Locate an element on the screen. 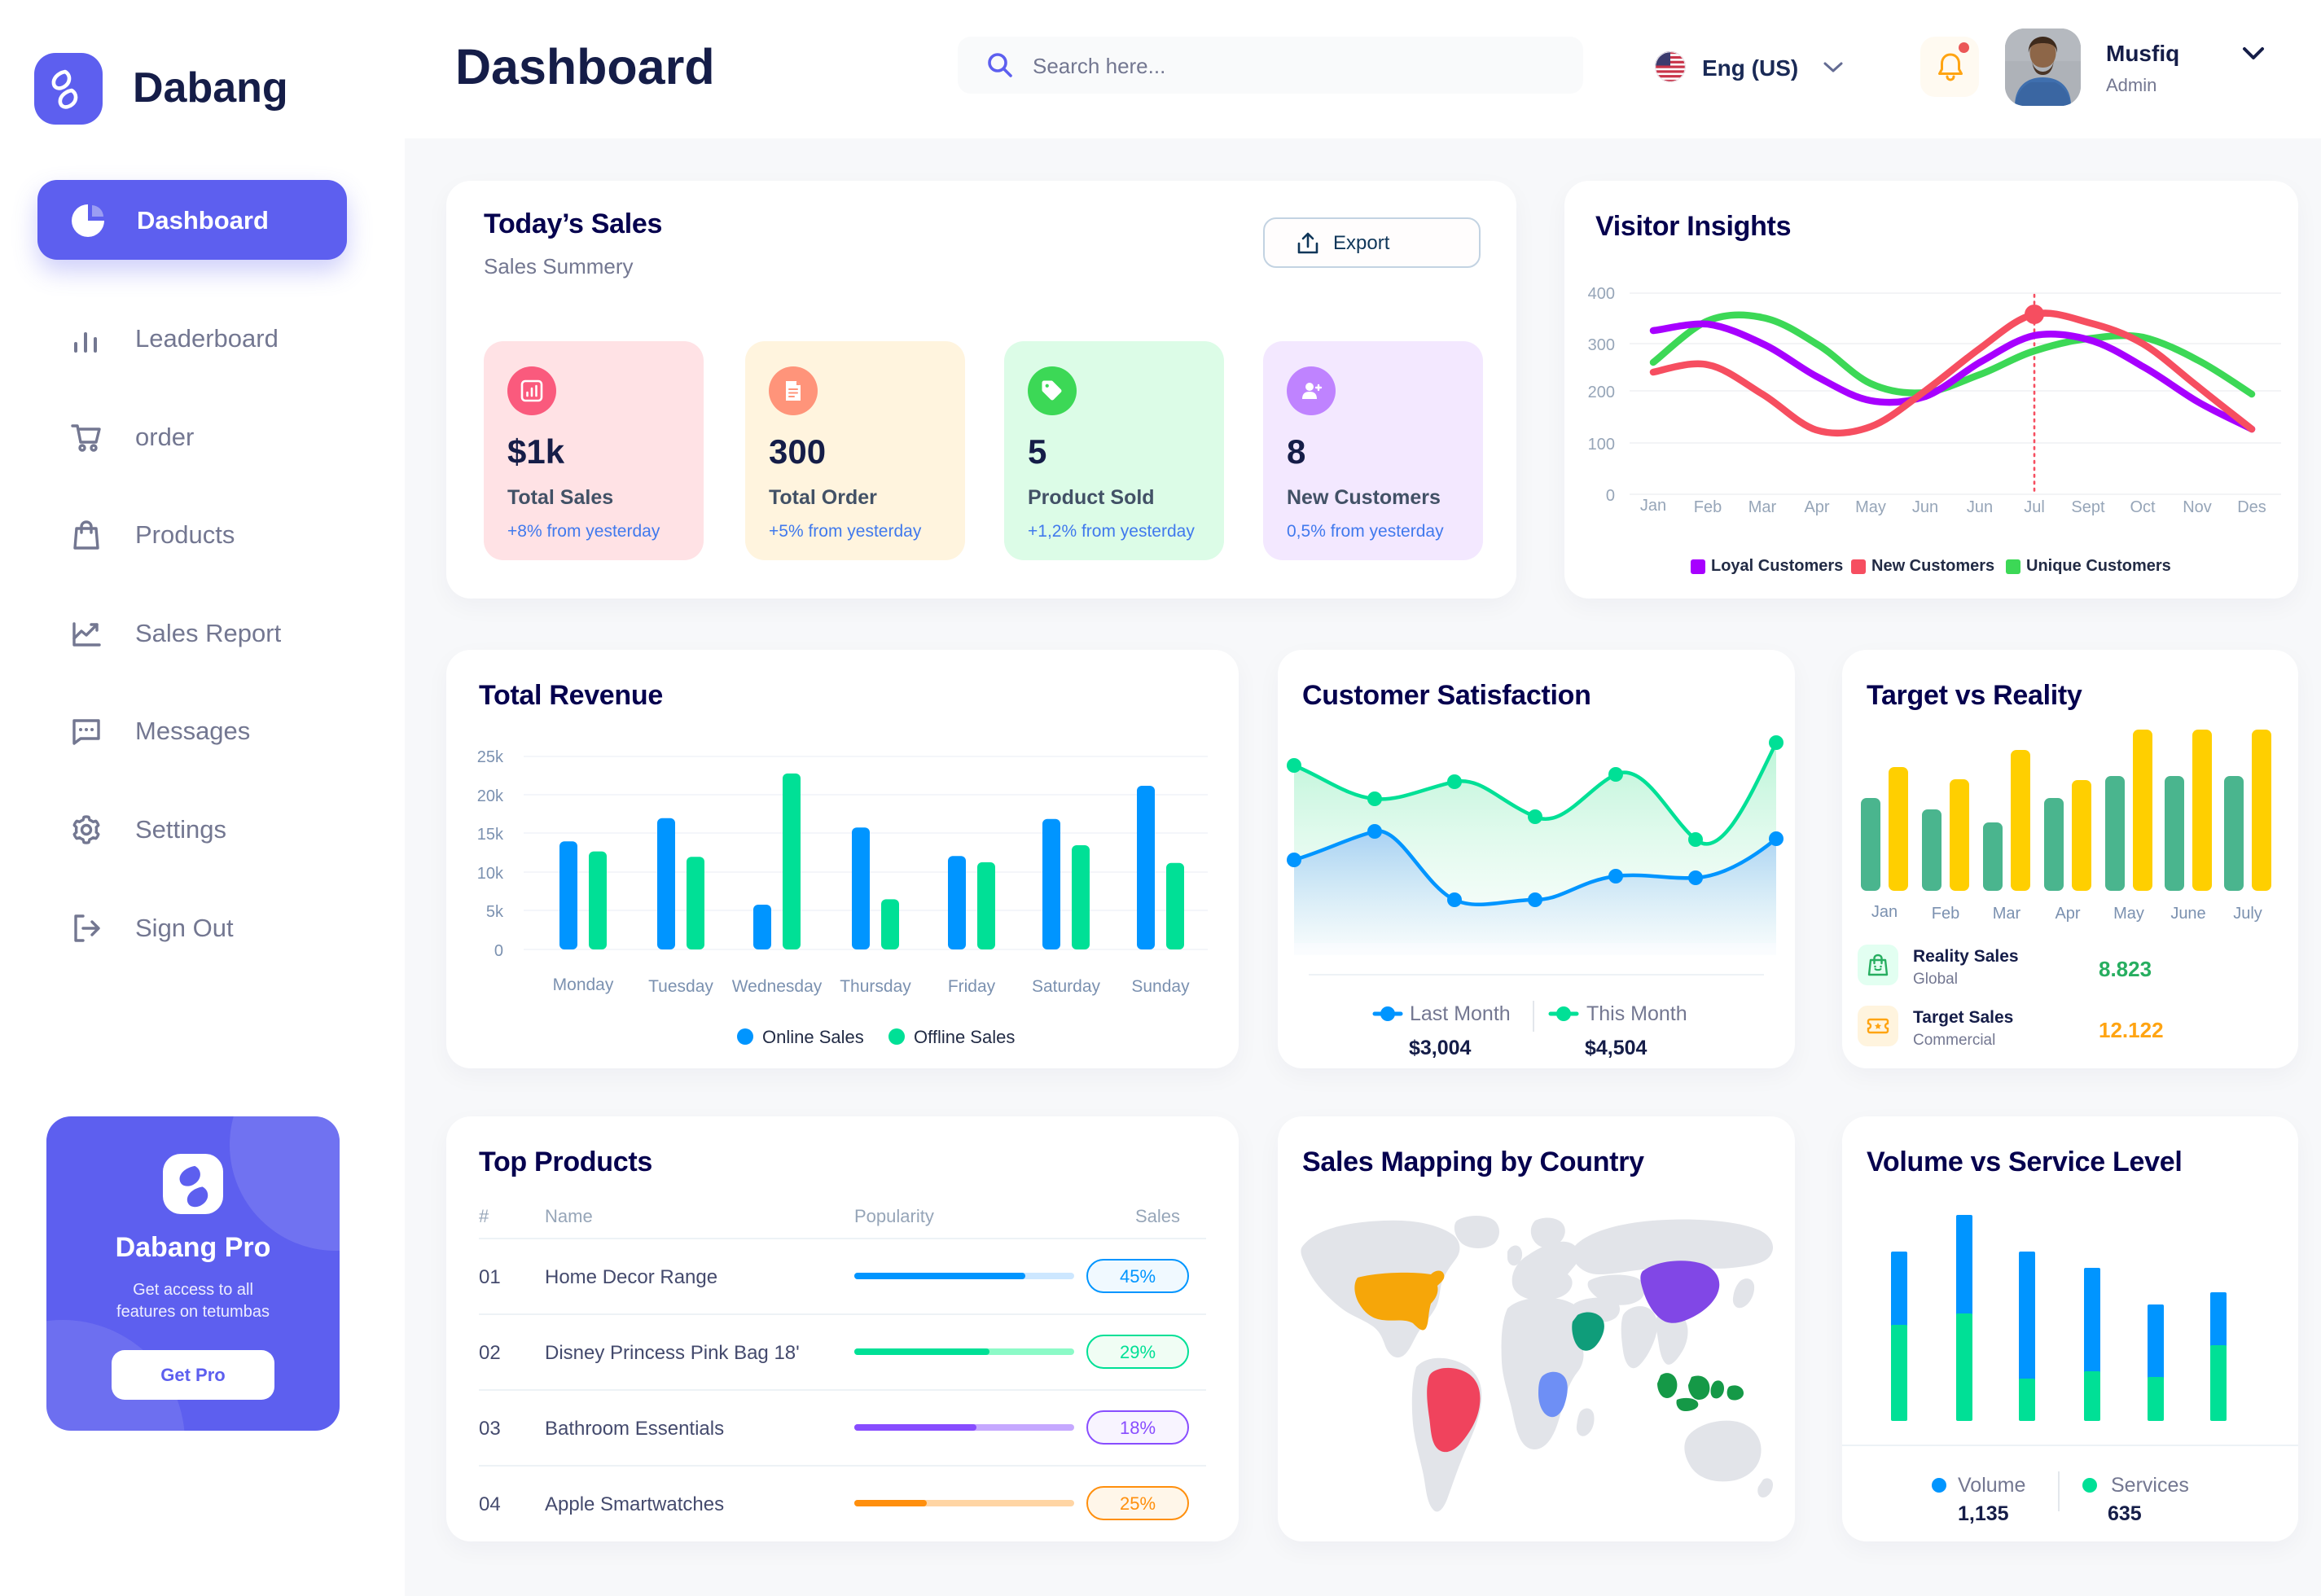  svg-text: 25k is located at coordinates (490, 757).